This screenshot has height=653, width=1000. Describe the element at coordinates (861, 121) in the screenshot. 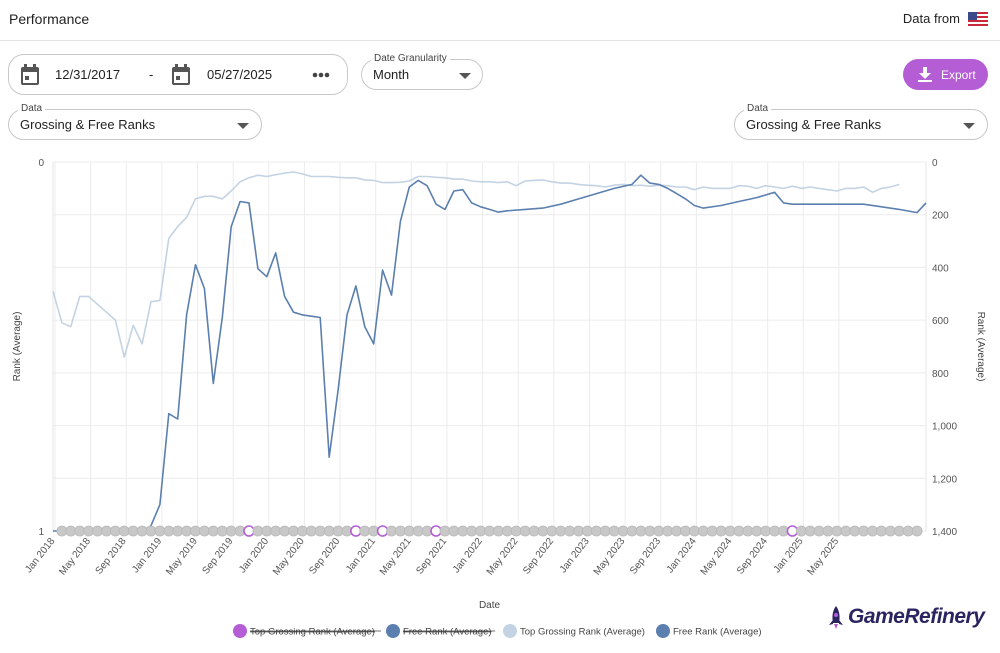

I see `data-select-right: Data Grossing & Free Ranks` at that location.